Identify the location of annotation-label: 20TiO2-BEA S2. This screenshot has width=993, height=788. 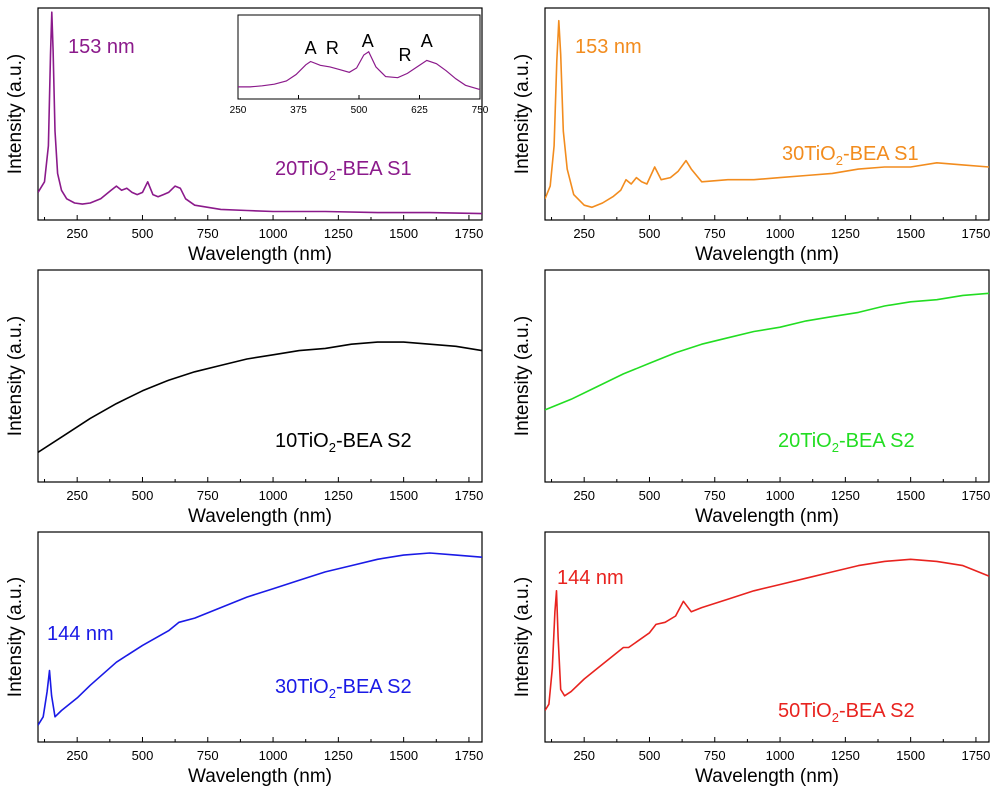
(846, 442).